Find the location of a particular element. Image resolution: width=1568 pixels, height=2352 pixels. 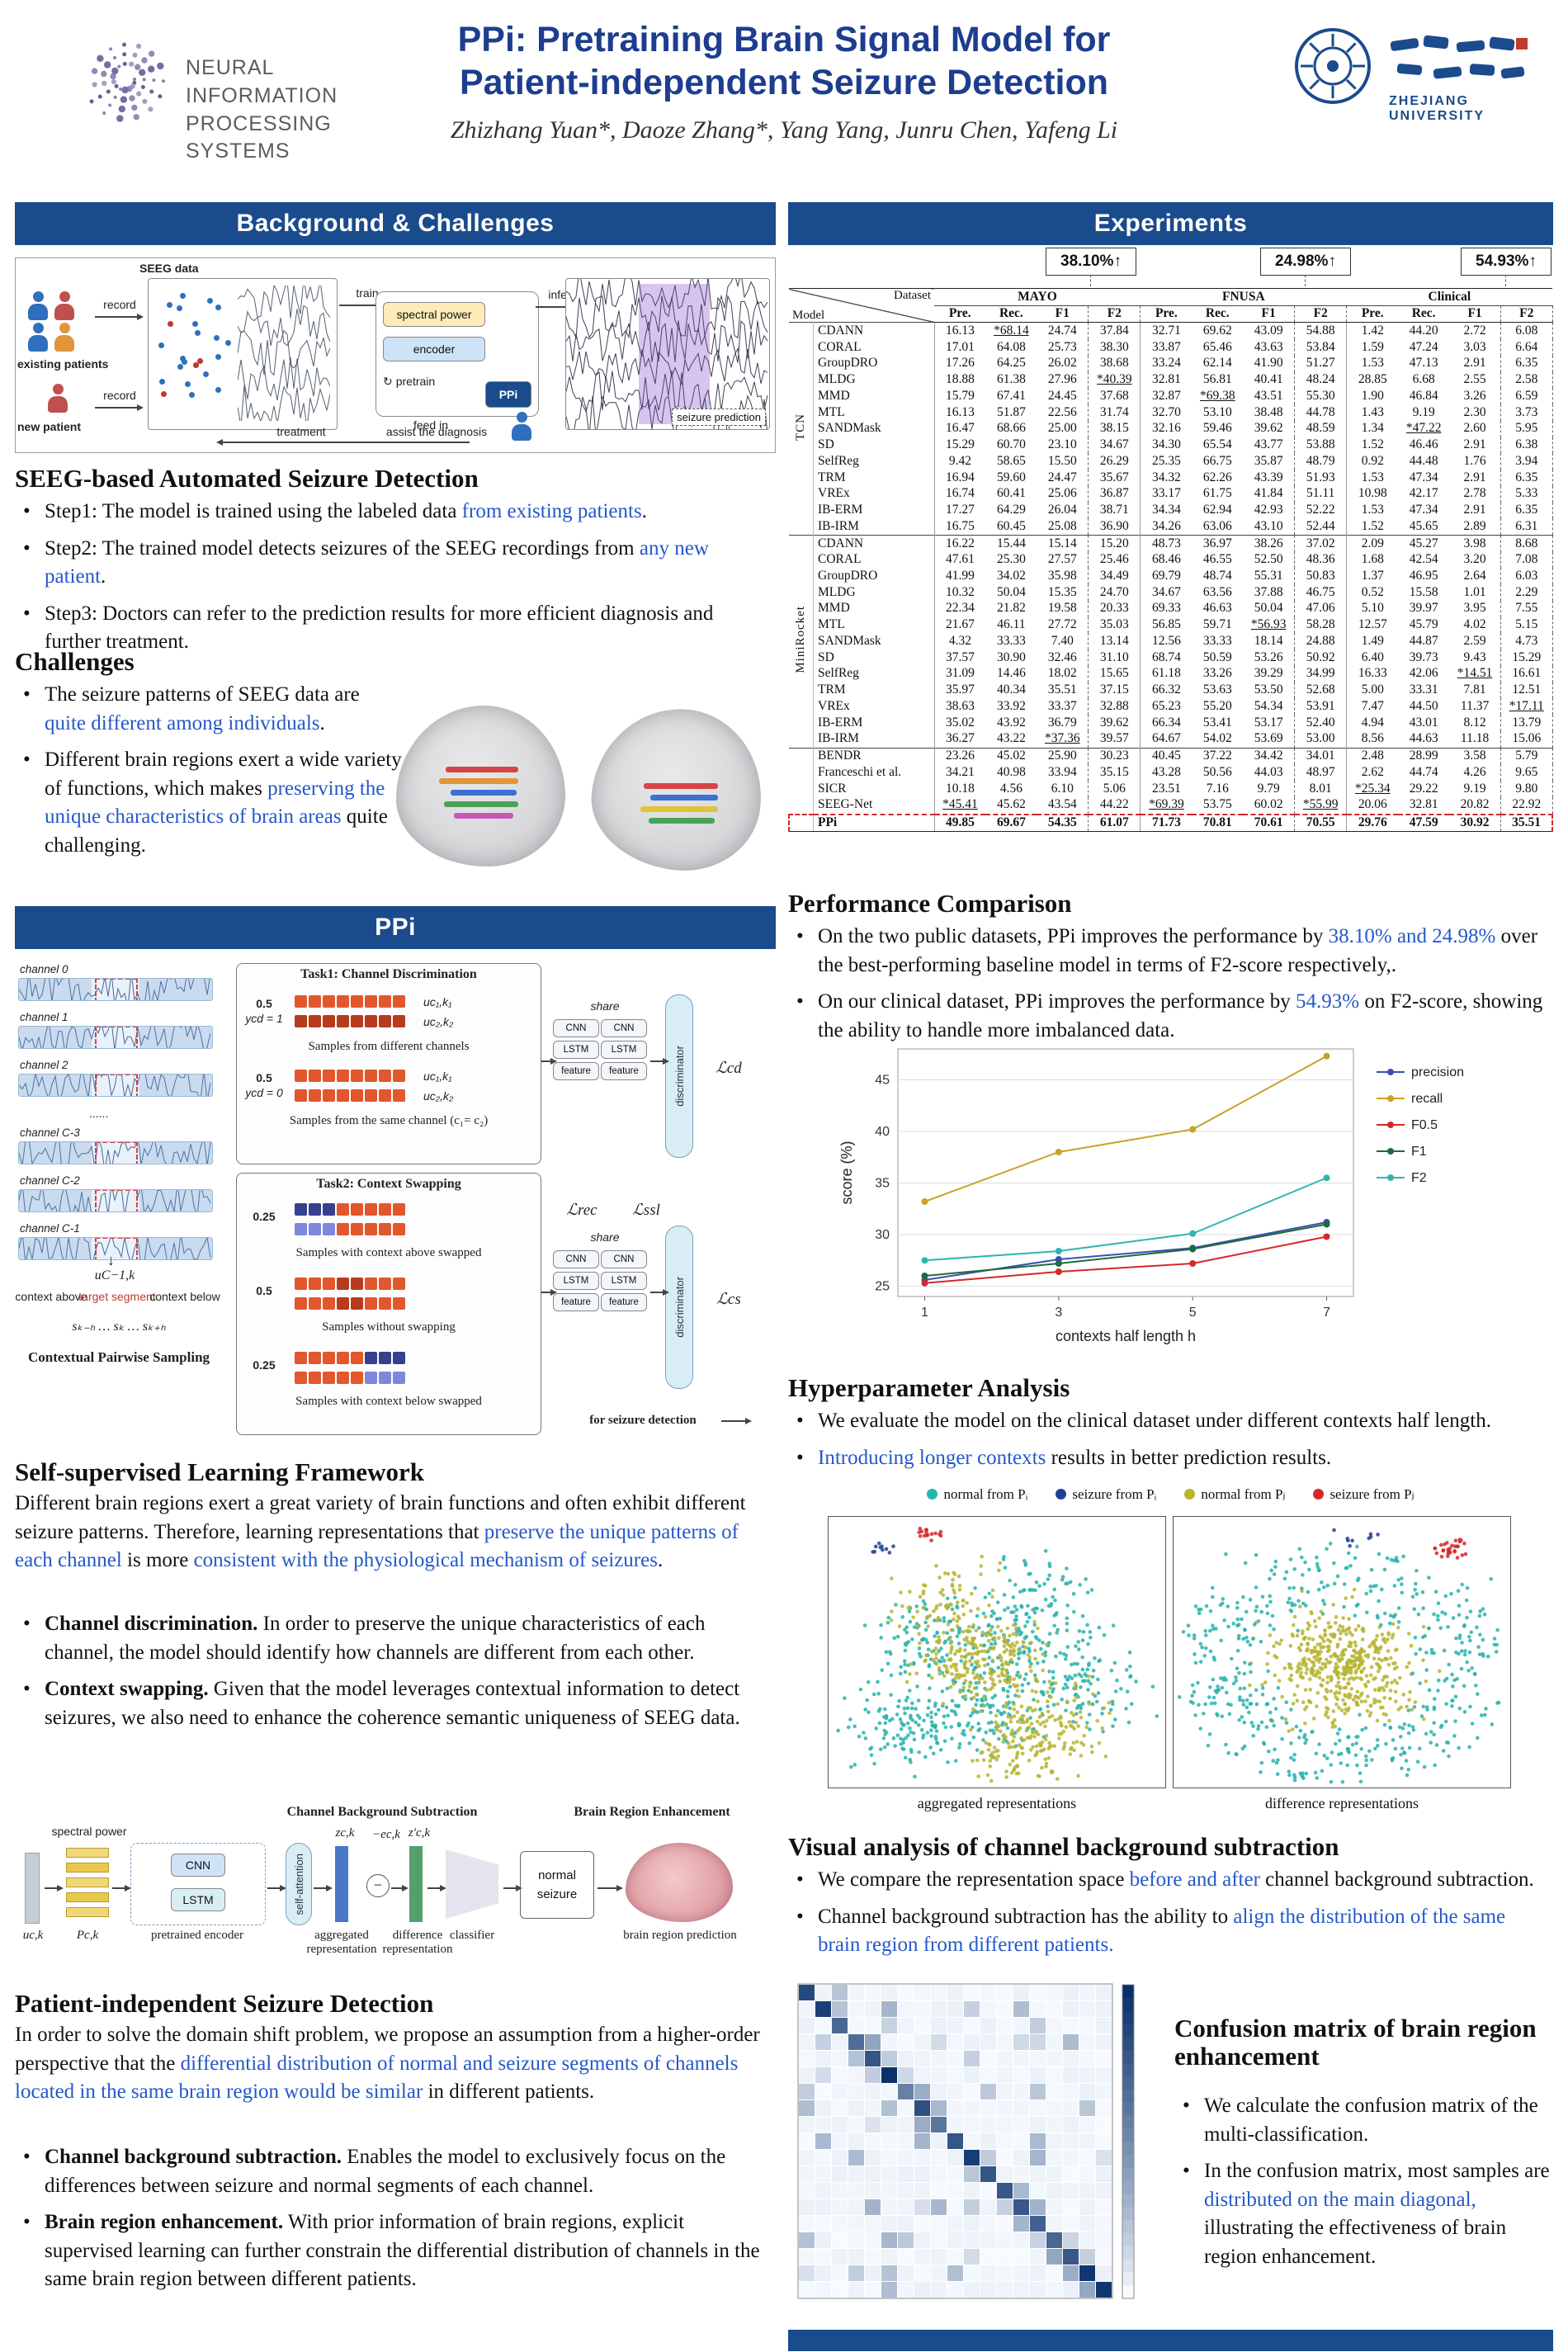

table-cell: 39.62 is located at coordinates (1114, 723).